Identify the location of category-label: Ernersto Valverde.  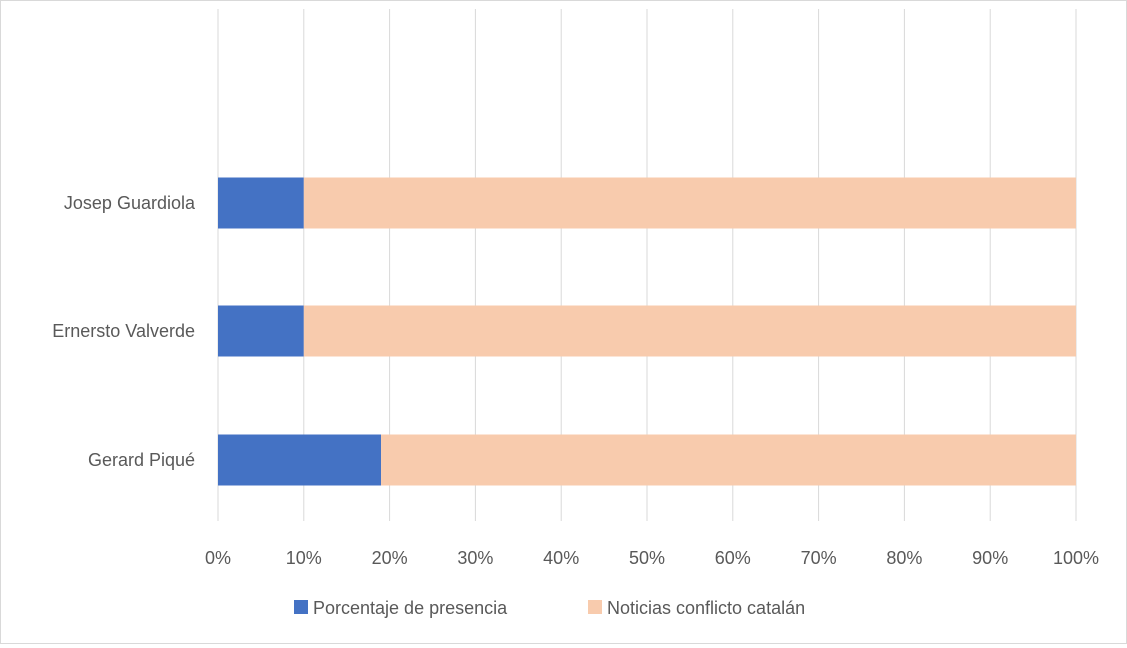
(123, 331).